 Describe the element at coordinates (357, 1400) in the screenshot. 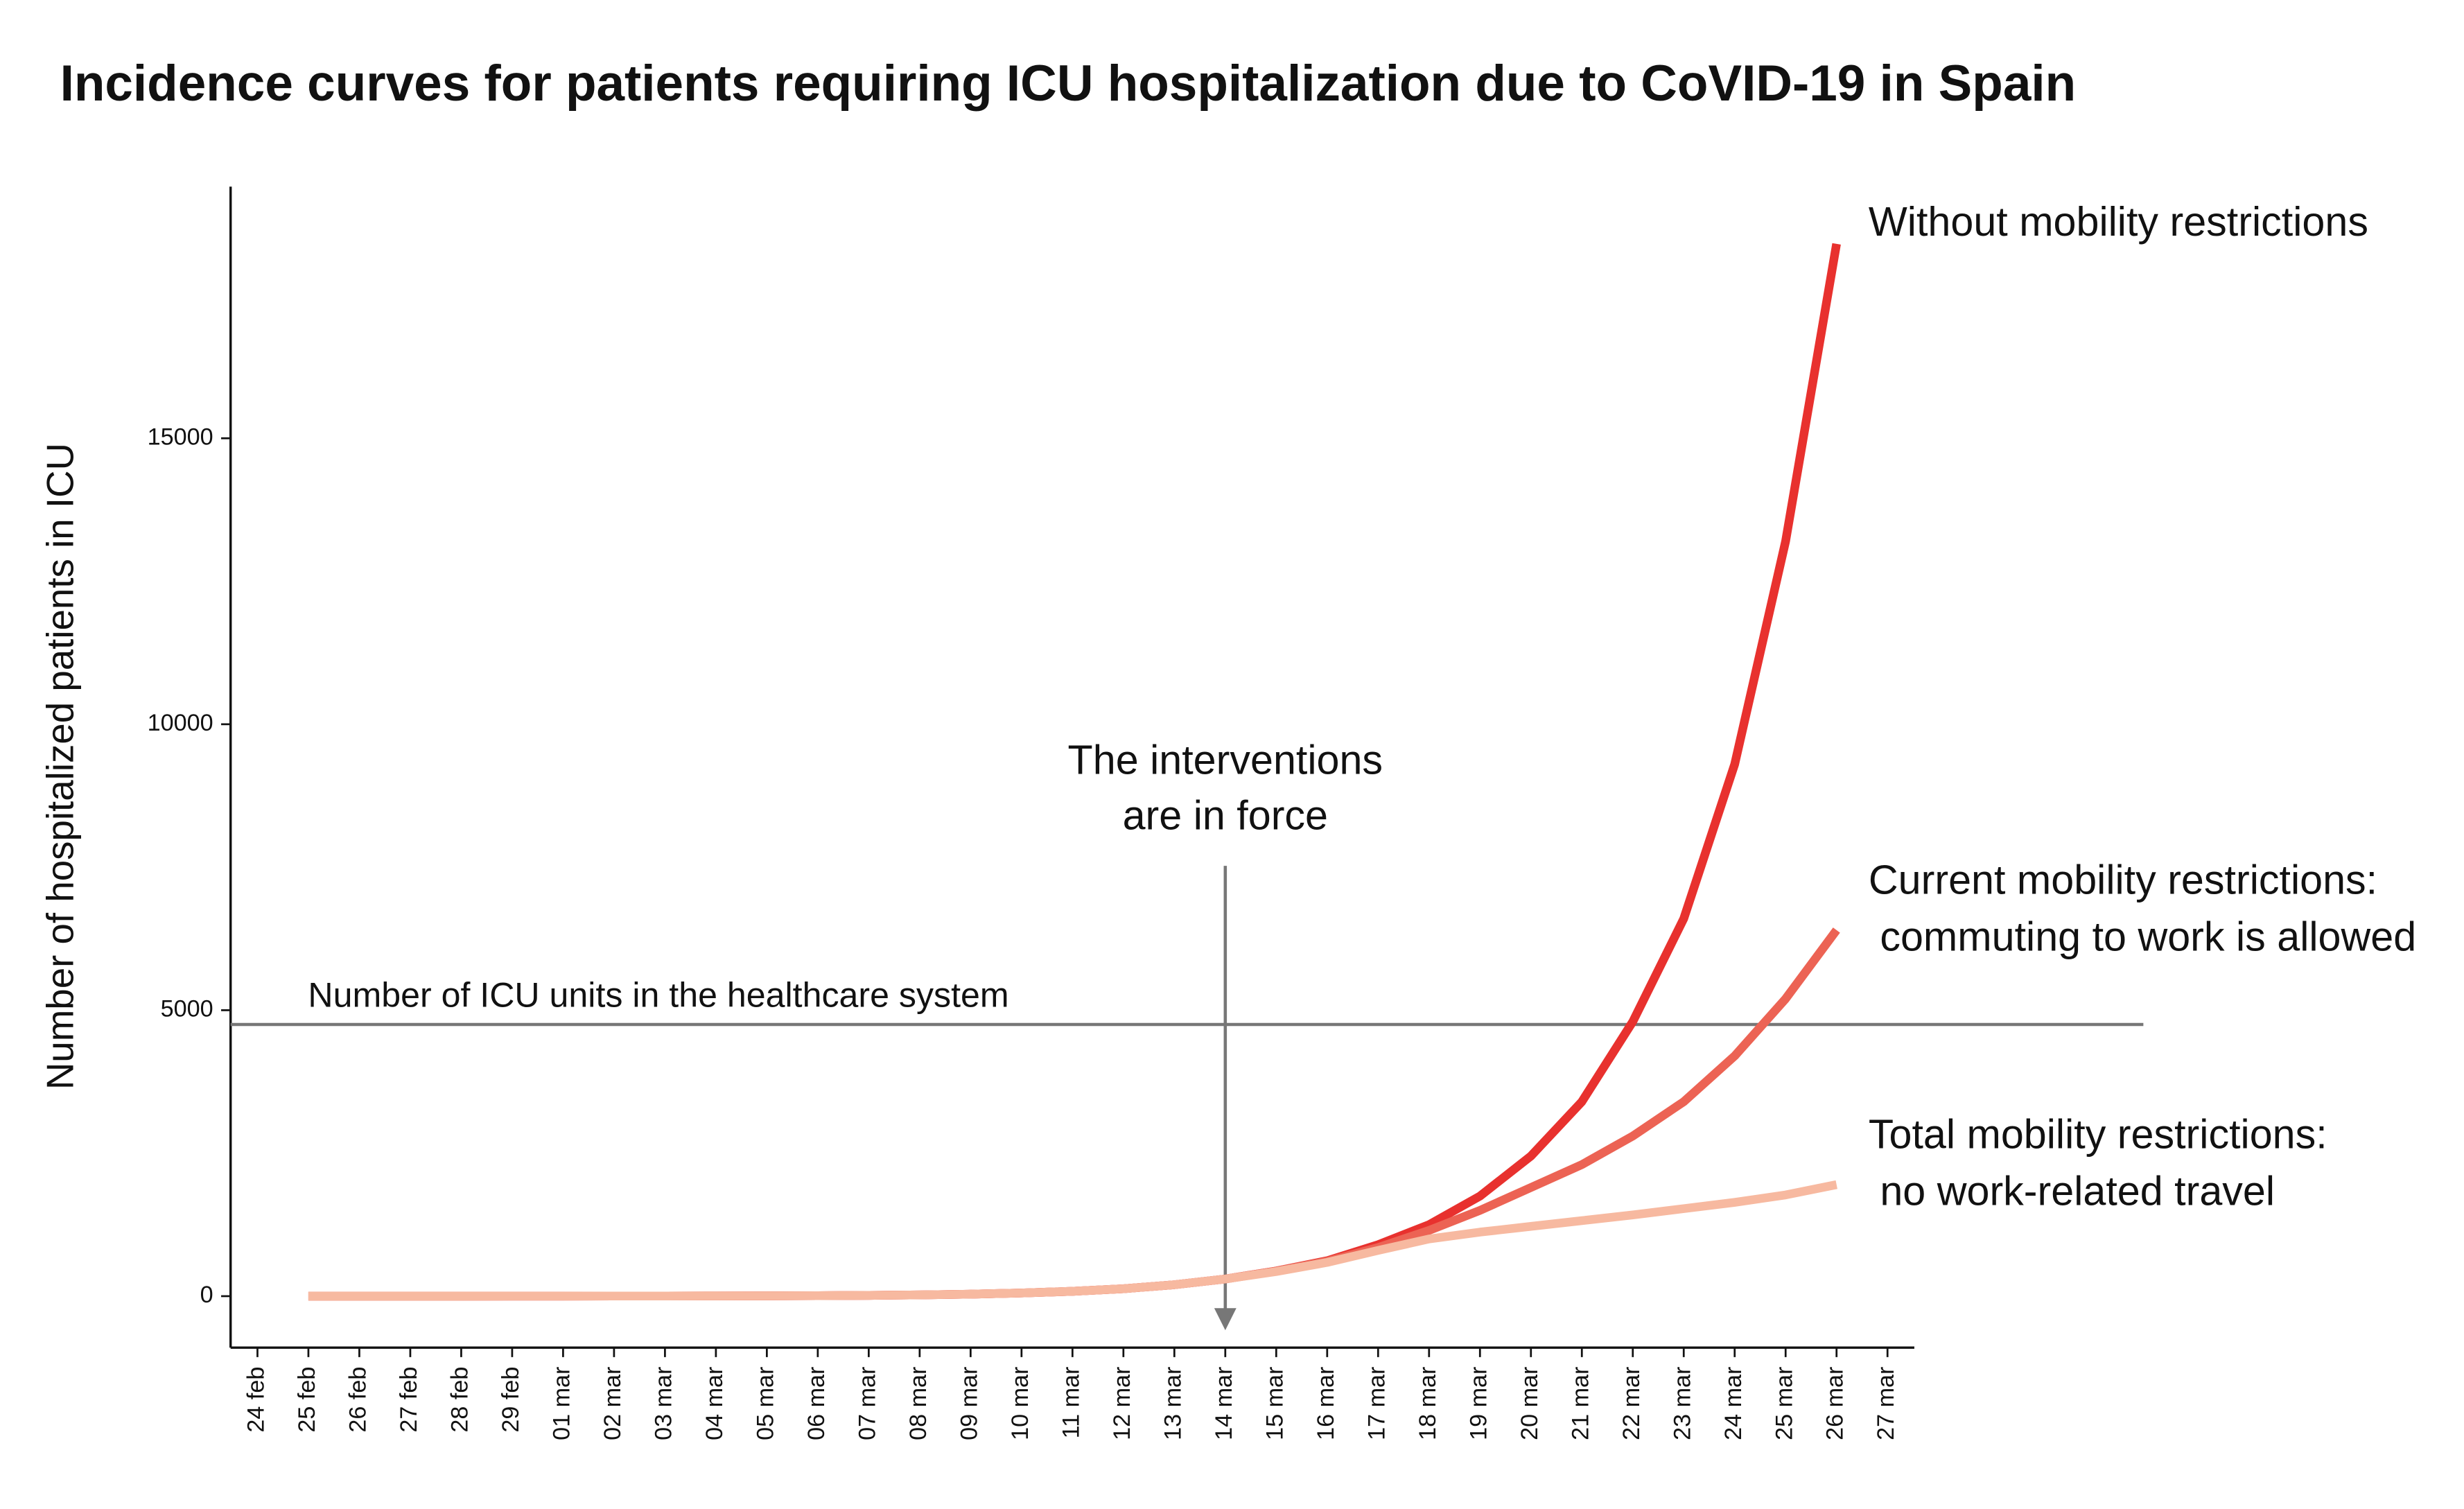

I see `x-tick-label: 26 feb` at that location.